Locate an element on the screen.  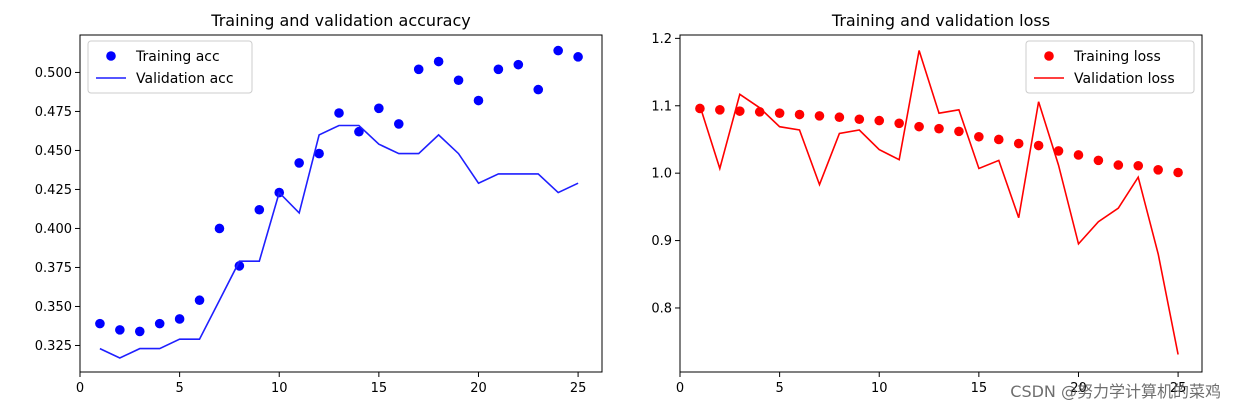
y-tick-label: 0.450 is located at coordinates (53, 151).